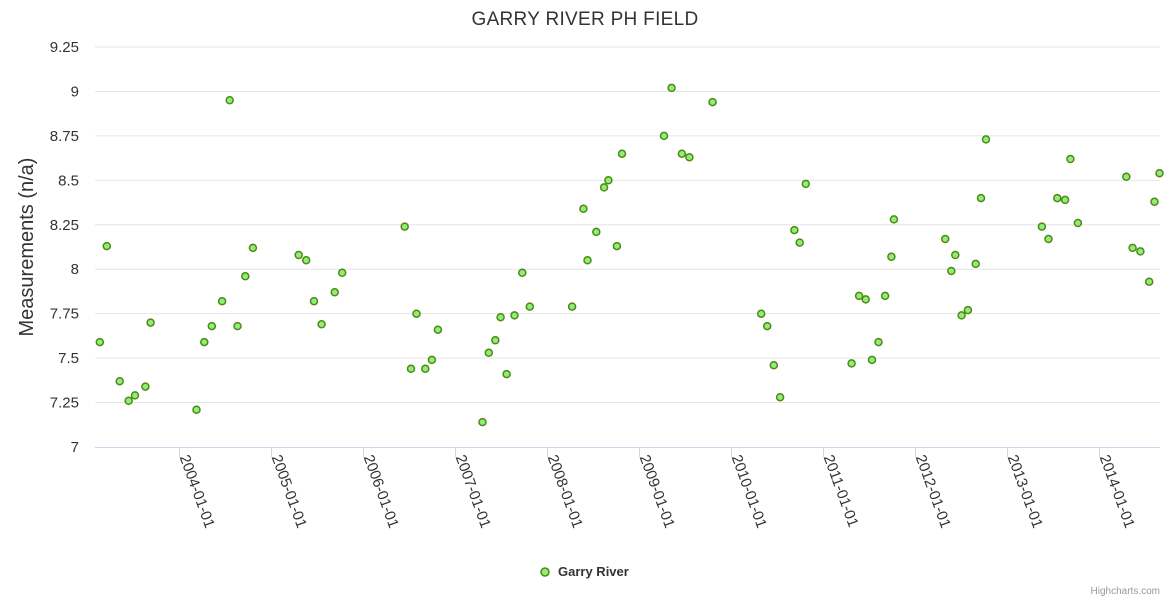 The height and width of the screenshot is (600, 1170). I want to click on x-tick-label: 2012-01-01, so click(933, 492).